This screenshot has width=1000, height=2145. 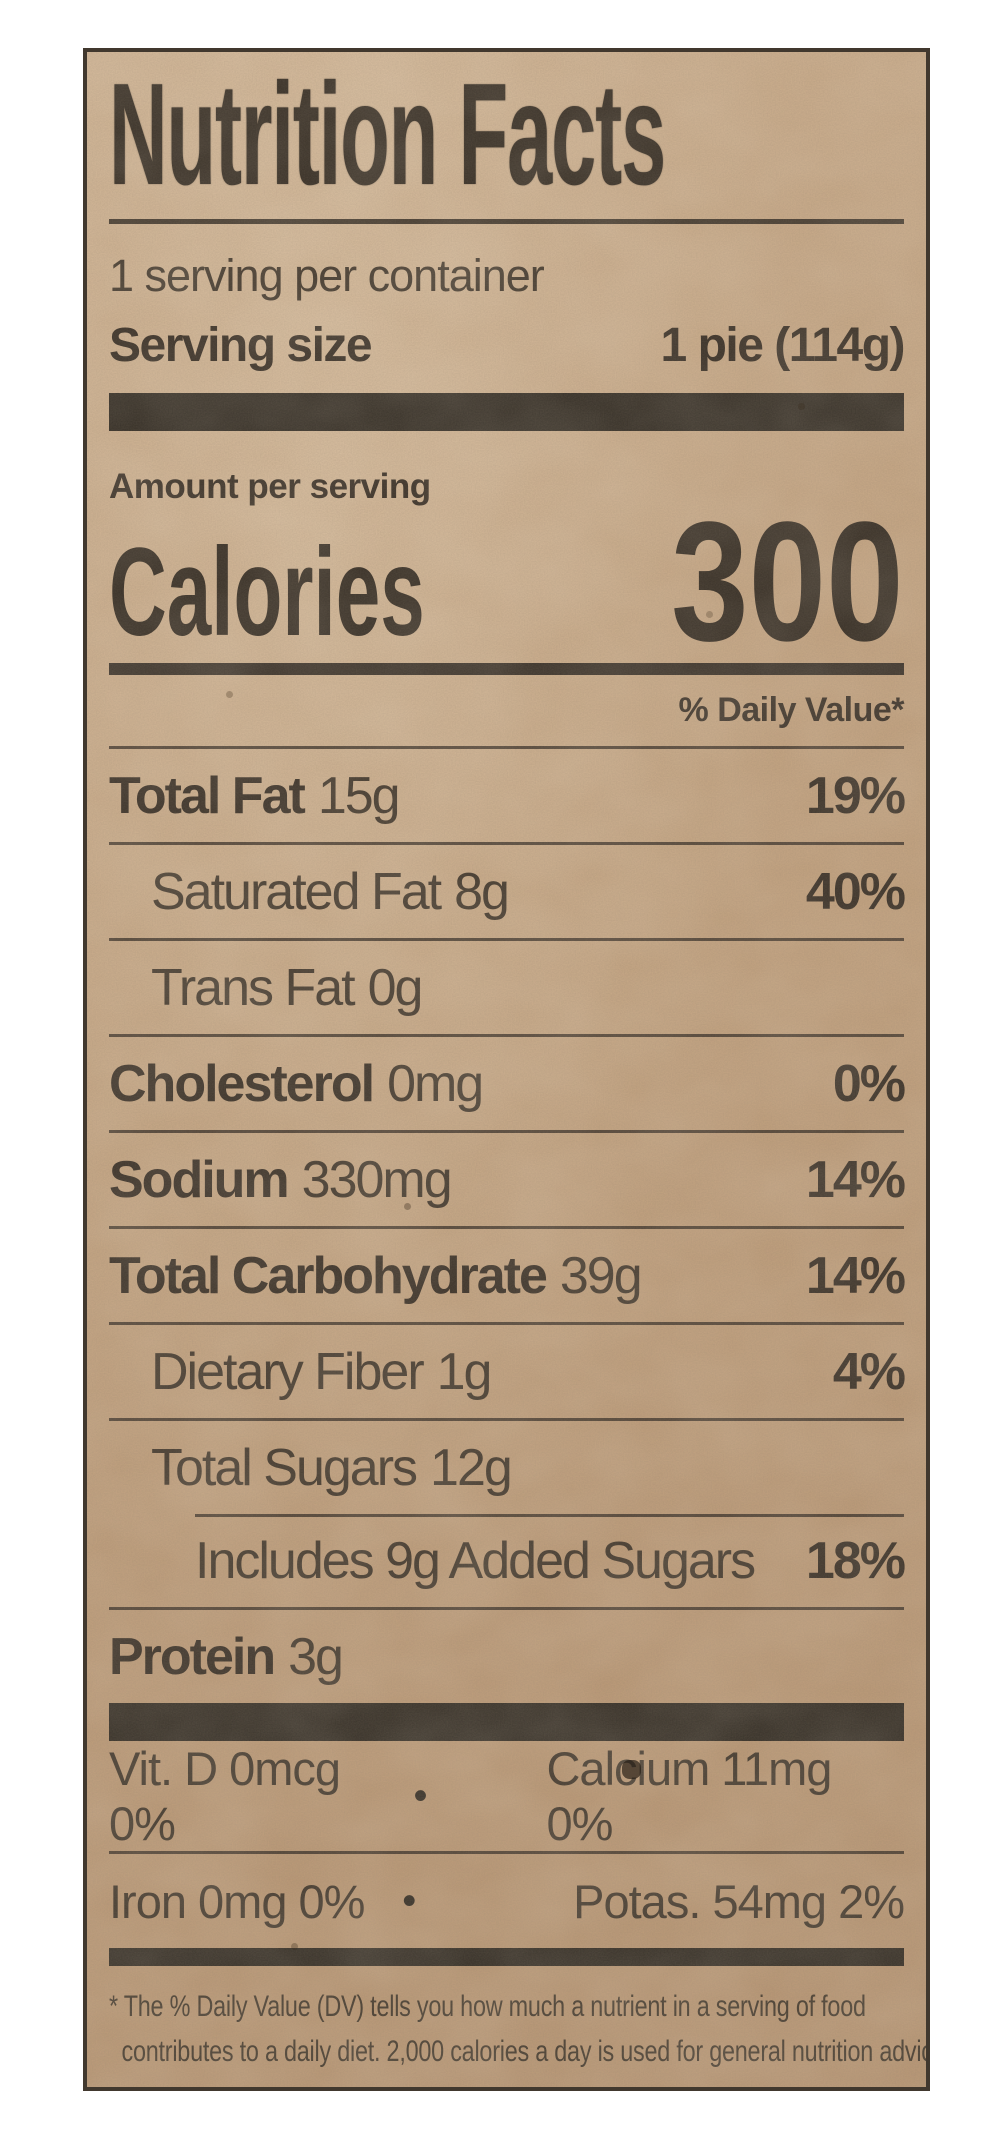 What do you see at coordinates (507, 1370) in the screenshot?
I see `nutrient-row-dietary-fiber: Dietary Fiber 1g 4%` at bounding box center [507, 1370].